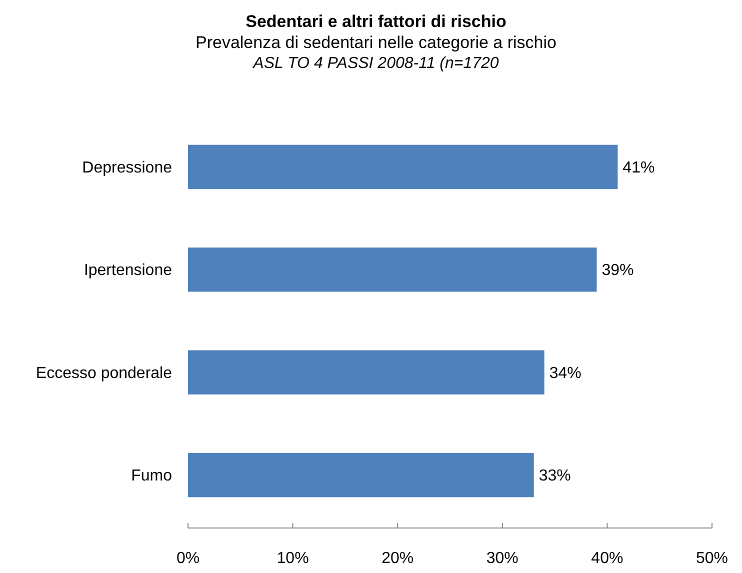 This screenshot has height=573, width=742. Describe the element at coordinates (638, 168) in the screenshot. I see `data-label: 41%` at that location.